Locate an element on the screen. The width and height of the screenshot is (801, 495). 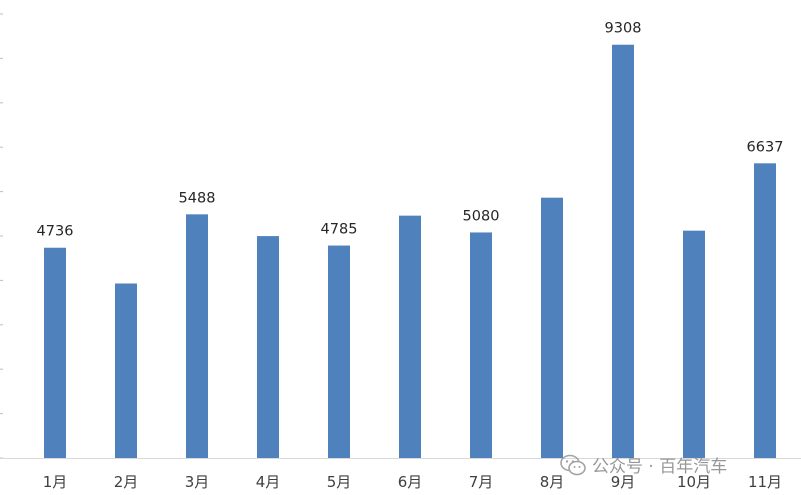
category-label-6: 6月 is located at coordinates (410, 482).